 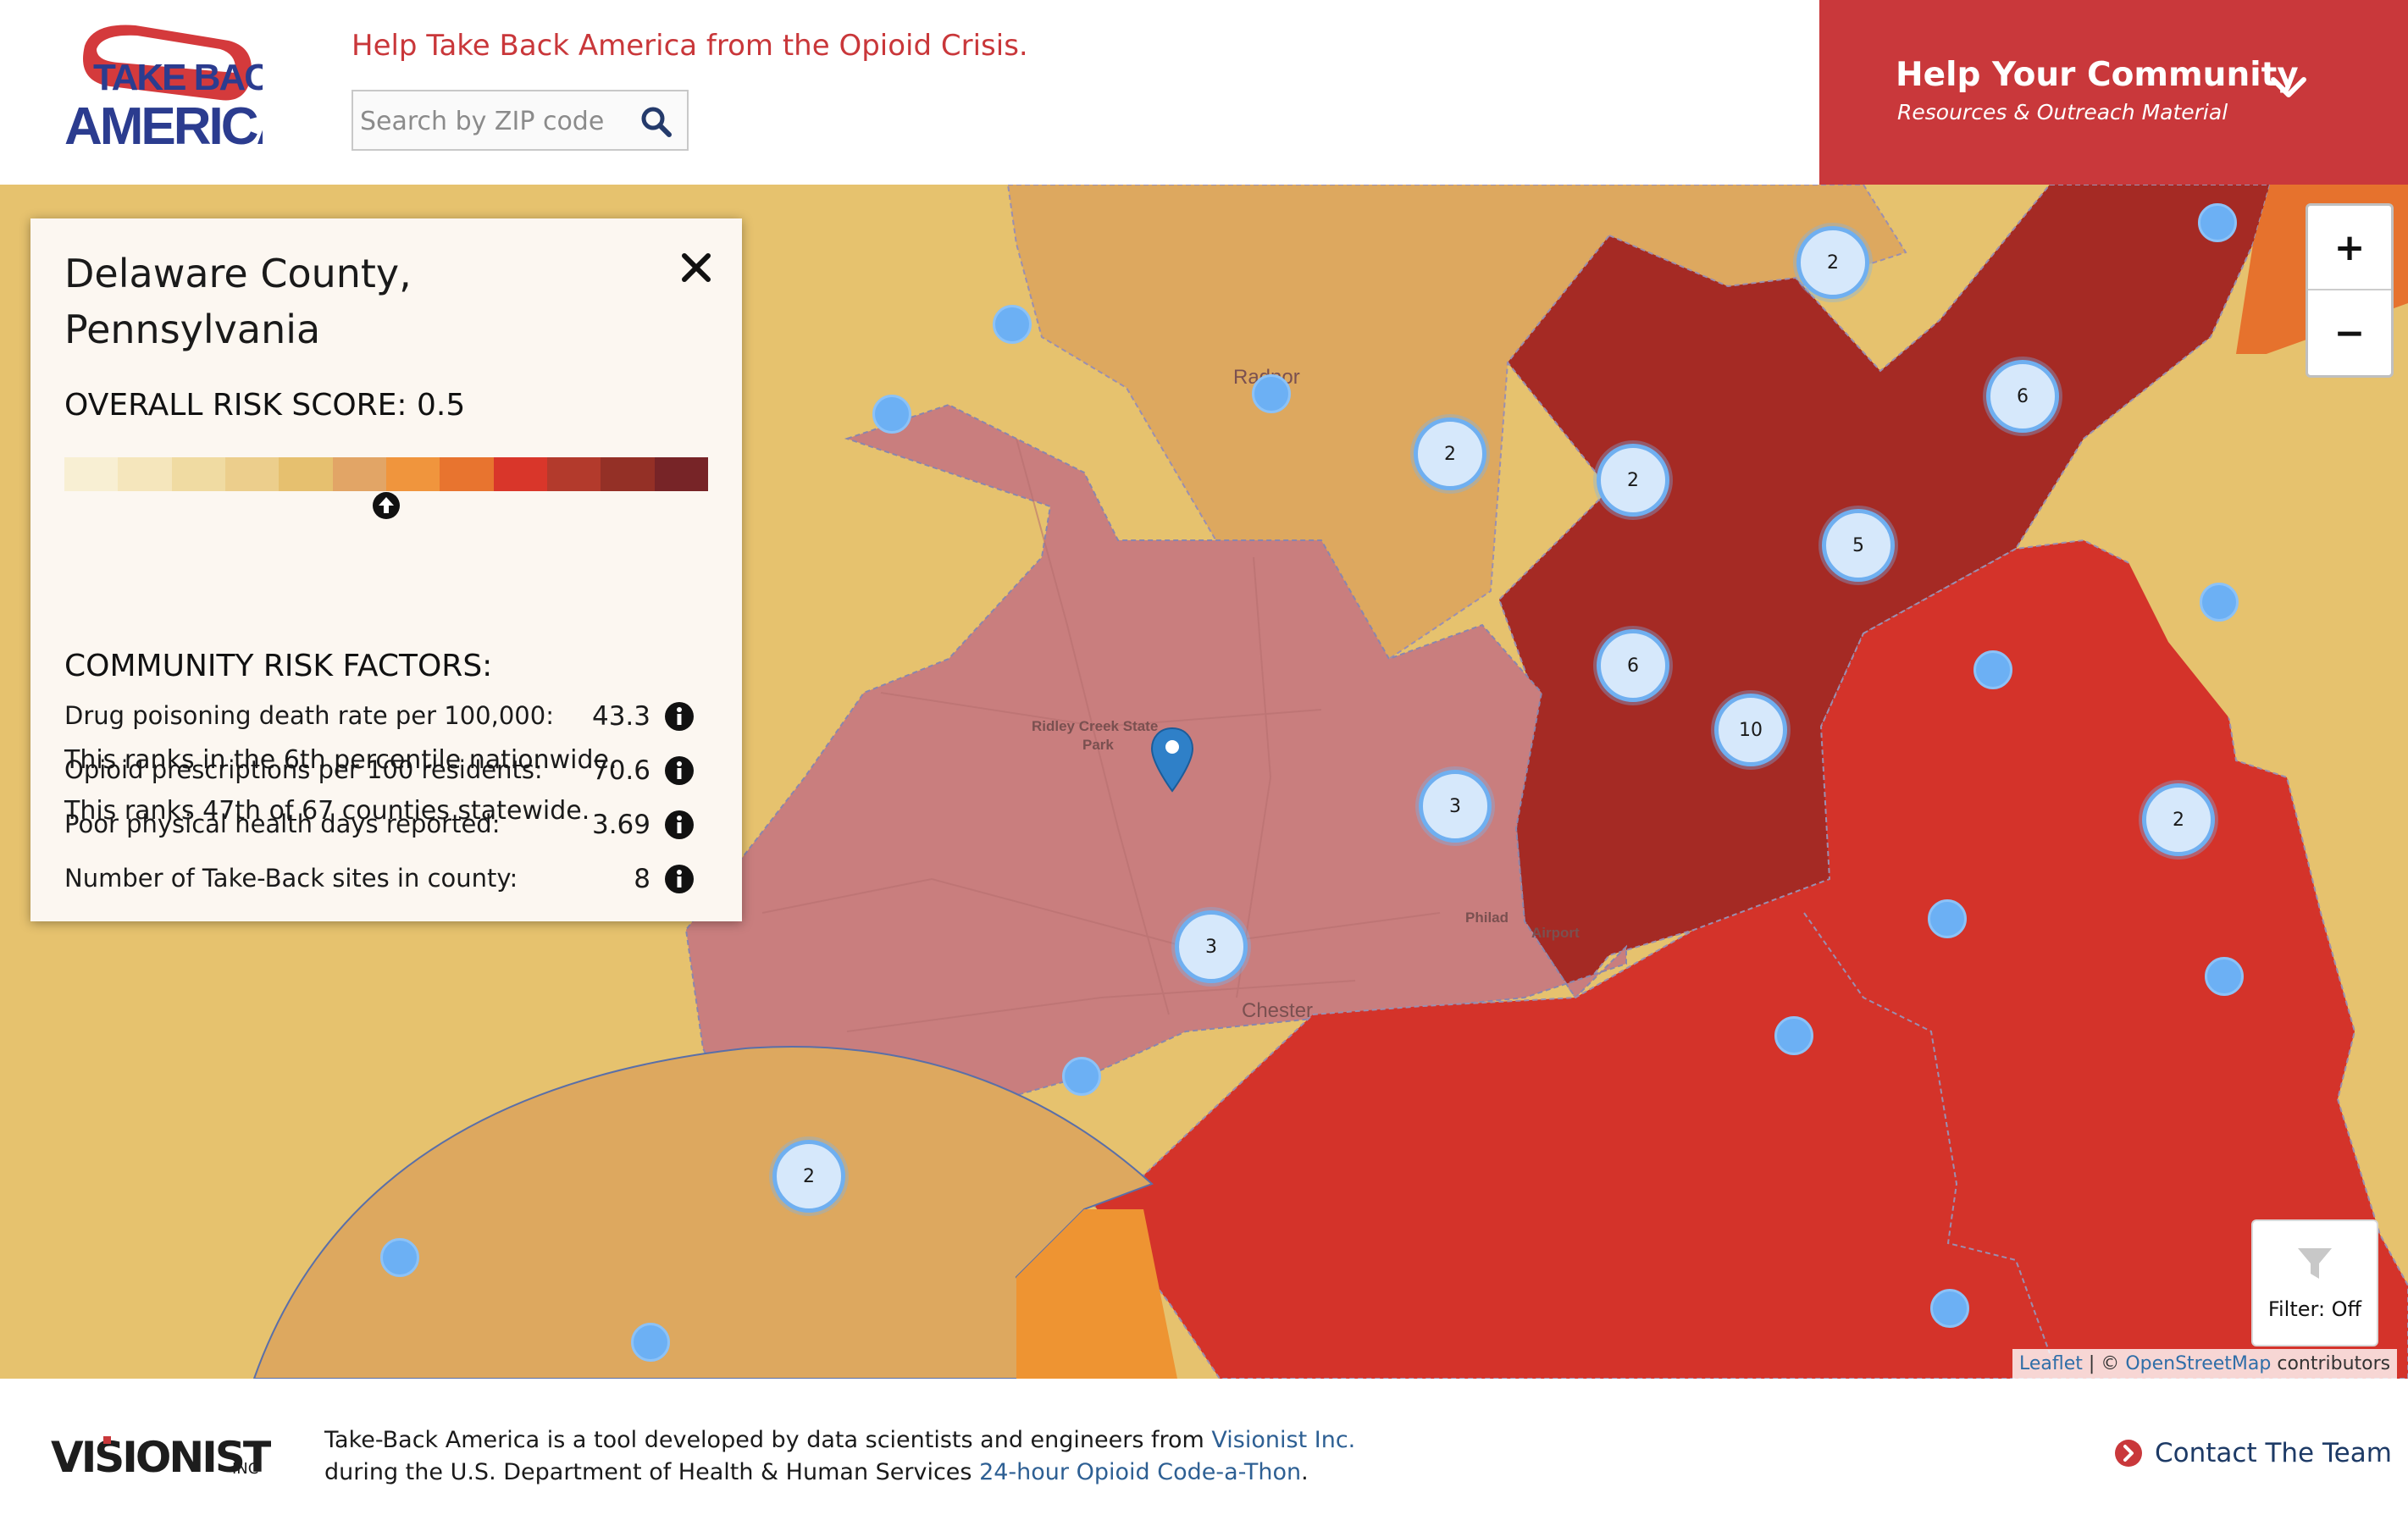 I want to click on risk-factor-label: Poor physical health days reported:, so click(x=282, y=824).